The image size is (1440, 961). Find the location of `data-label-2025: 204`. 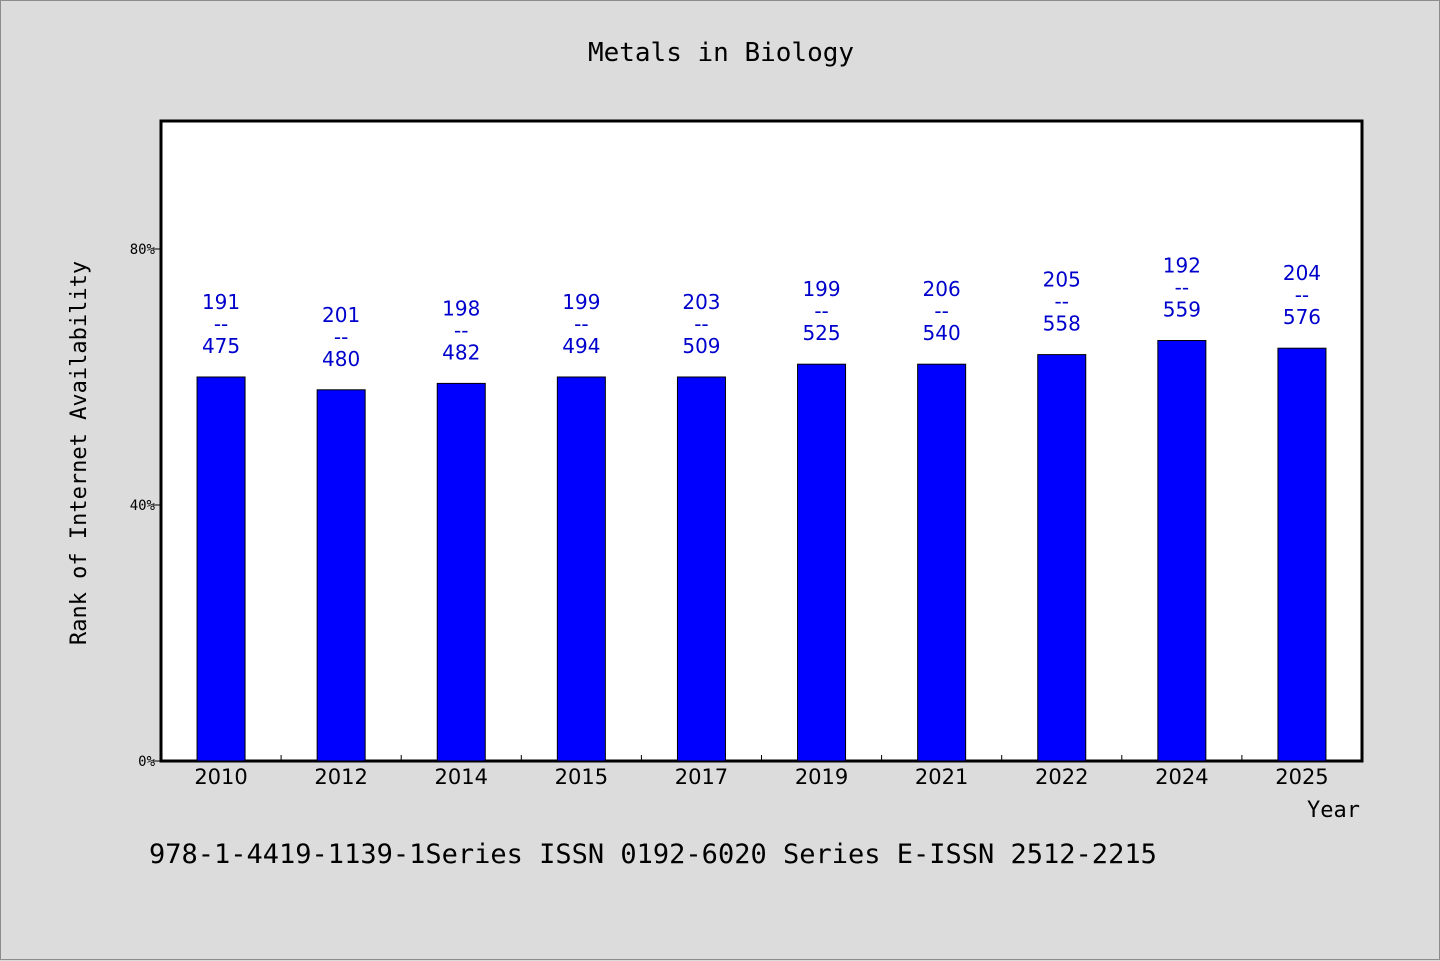

data-label-2025: 204 is located at coordinates (1302, 273).